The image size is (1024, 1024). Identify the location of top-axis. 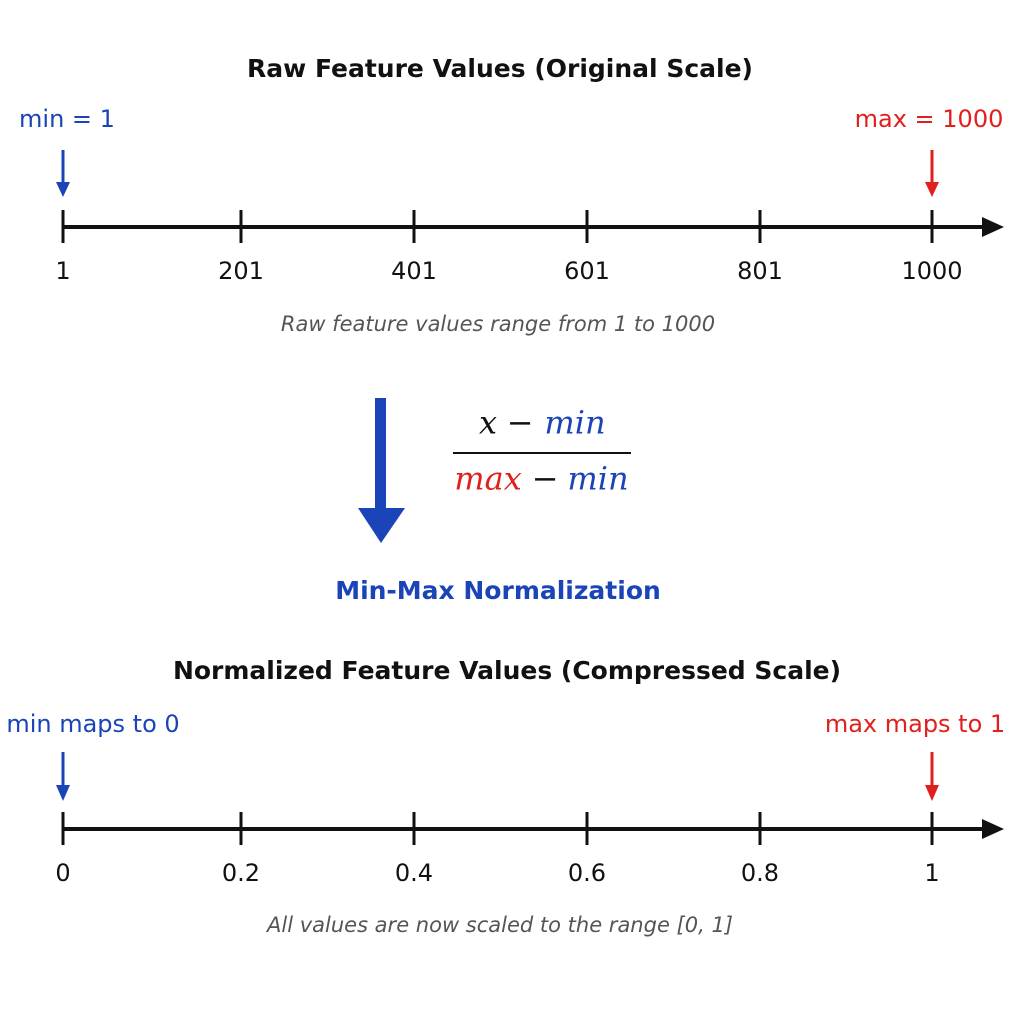
(533, 227).